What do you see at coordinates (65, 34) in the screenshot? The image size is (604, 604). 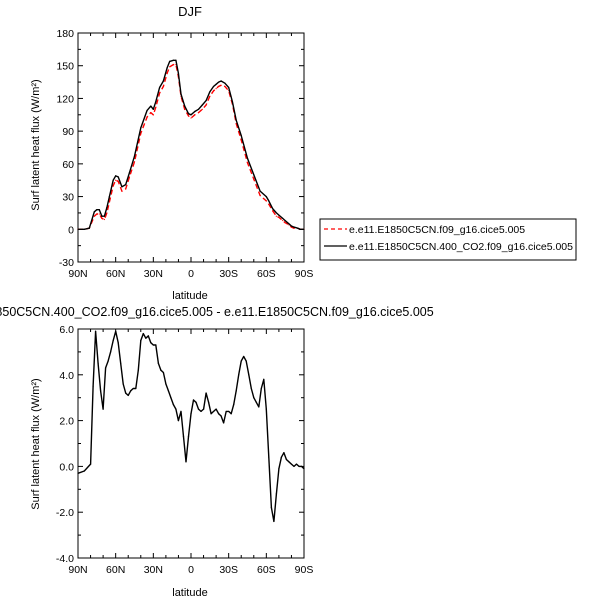 I see `y-tick-label: 180` at bounding box center [65, 34].